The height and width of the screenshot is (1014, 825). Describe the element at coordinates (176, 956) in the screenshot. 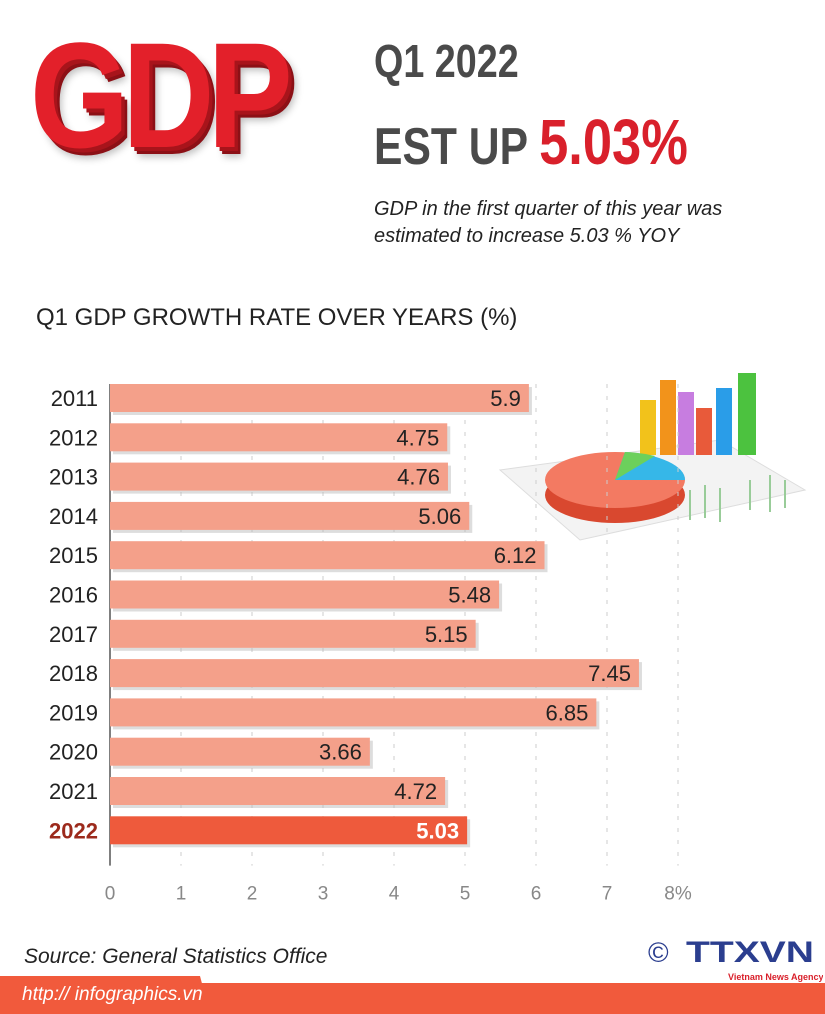

I see `source-note: Source: General Statistics Office` at that location.